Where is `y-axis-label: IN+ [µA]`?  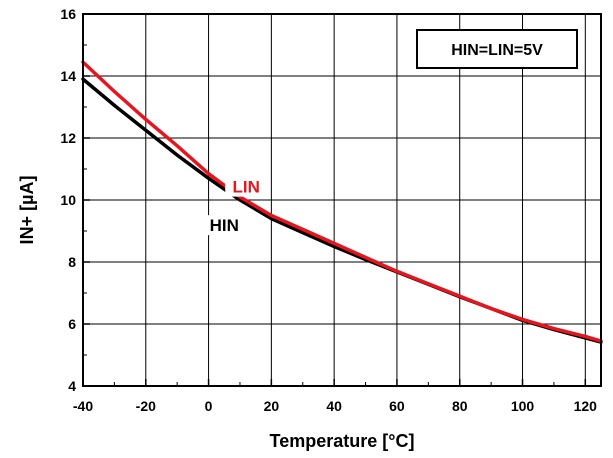
y-axis-label: IN+ [µA] is located at coordinates (27, 210).